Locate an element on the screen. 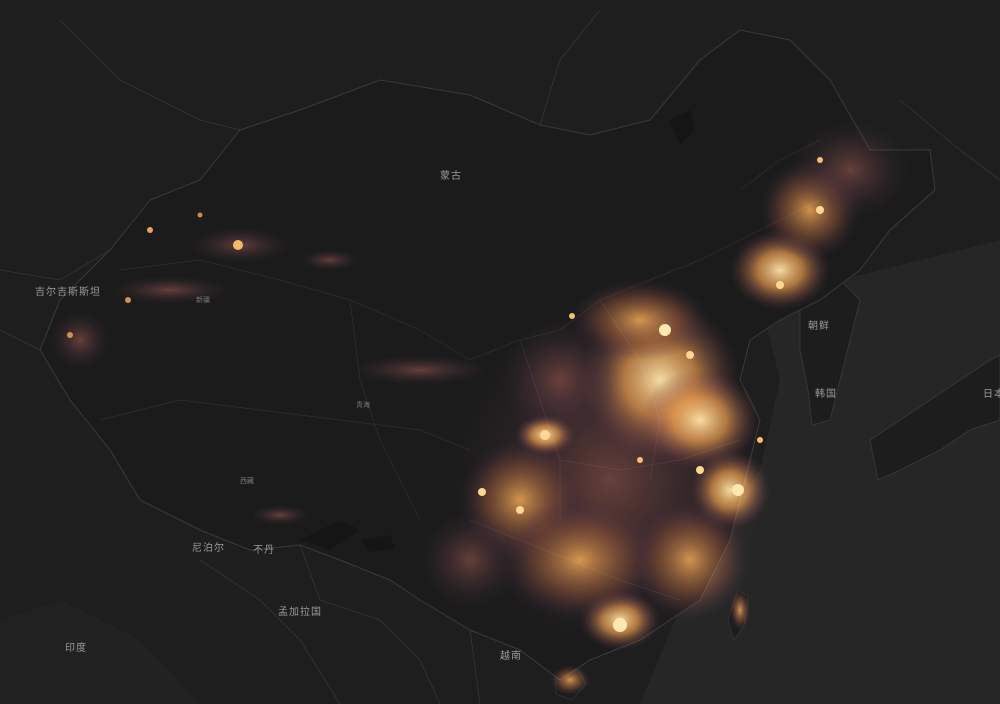 Image resolution: width=1000 pixels, height=704 pixels. label-india: 印度 is located at coordinates (76, 648).